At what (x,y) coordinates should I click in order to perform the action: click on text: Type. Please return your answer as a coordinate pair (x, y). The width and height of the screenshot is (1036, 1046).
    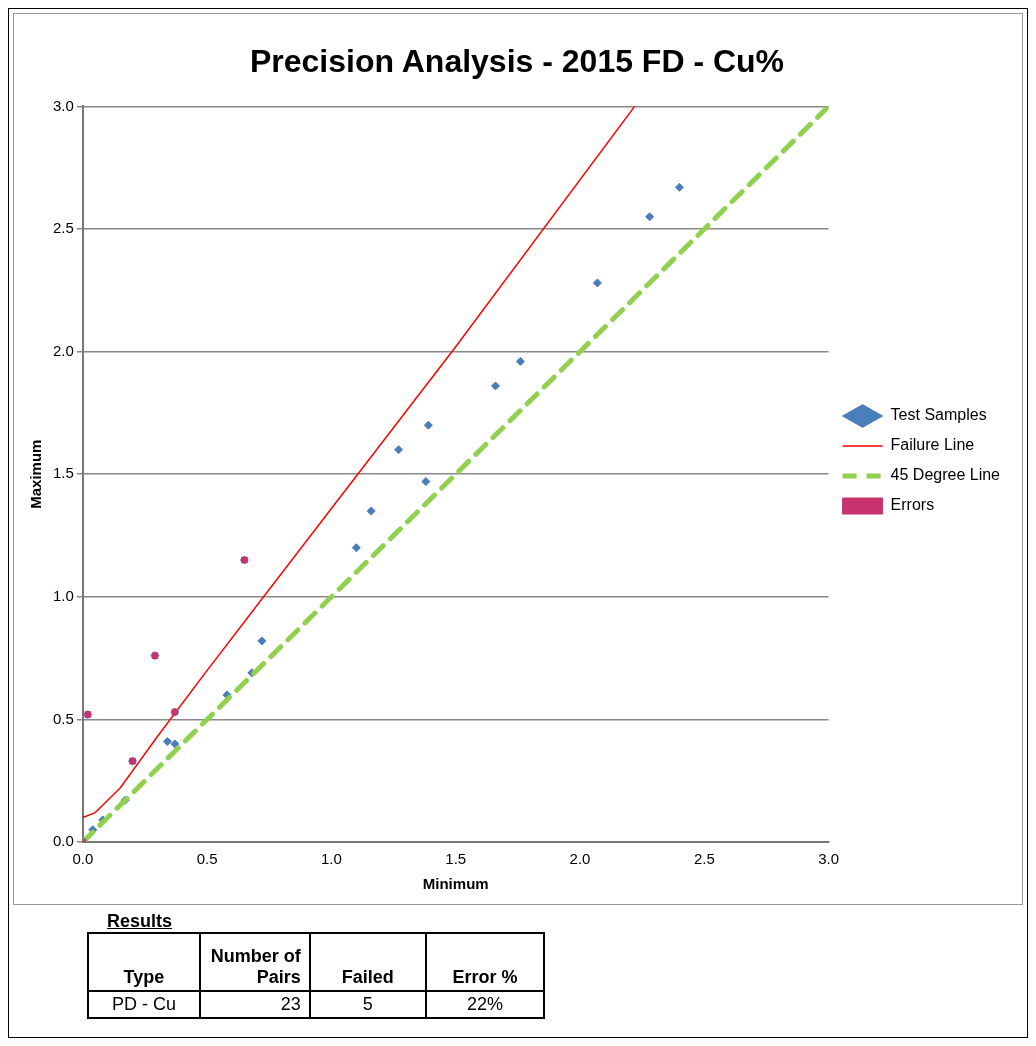
    Looking at the image, I should click on (144, 962).